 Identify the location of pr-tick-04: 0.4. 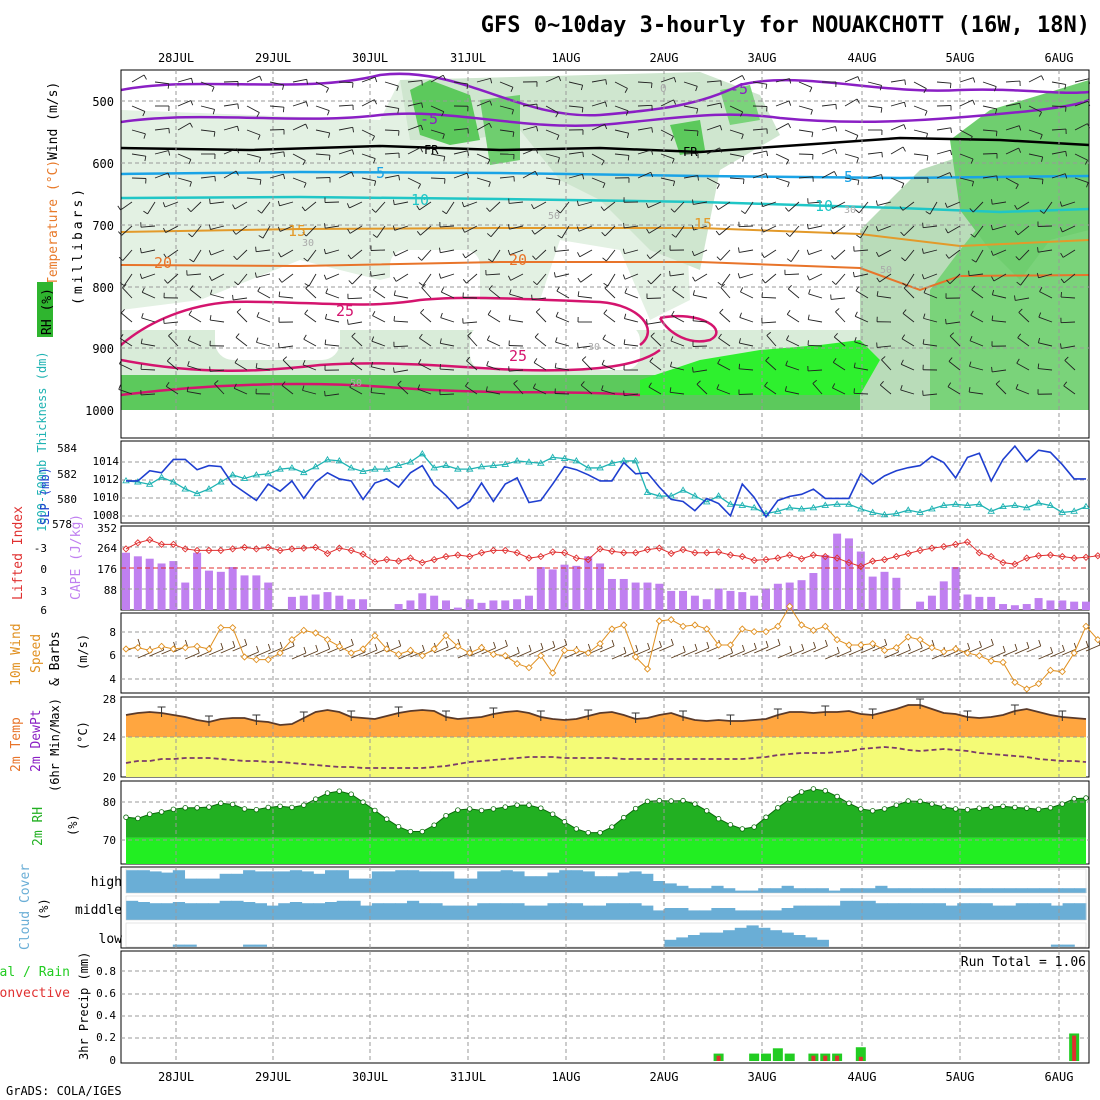
(106, 1015).